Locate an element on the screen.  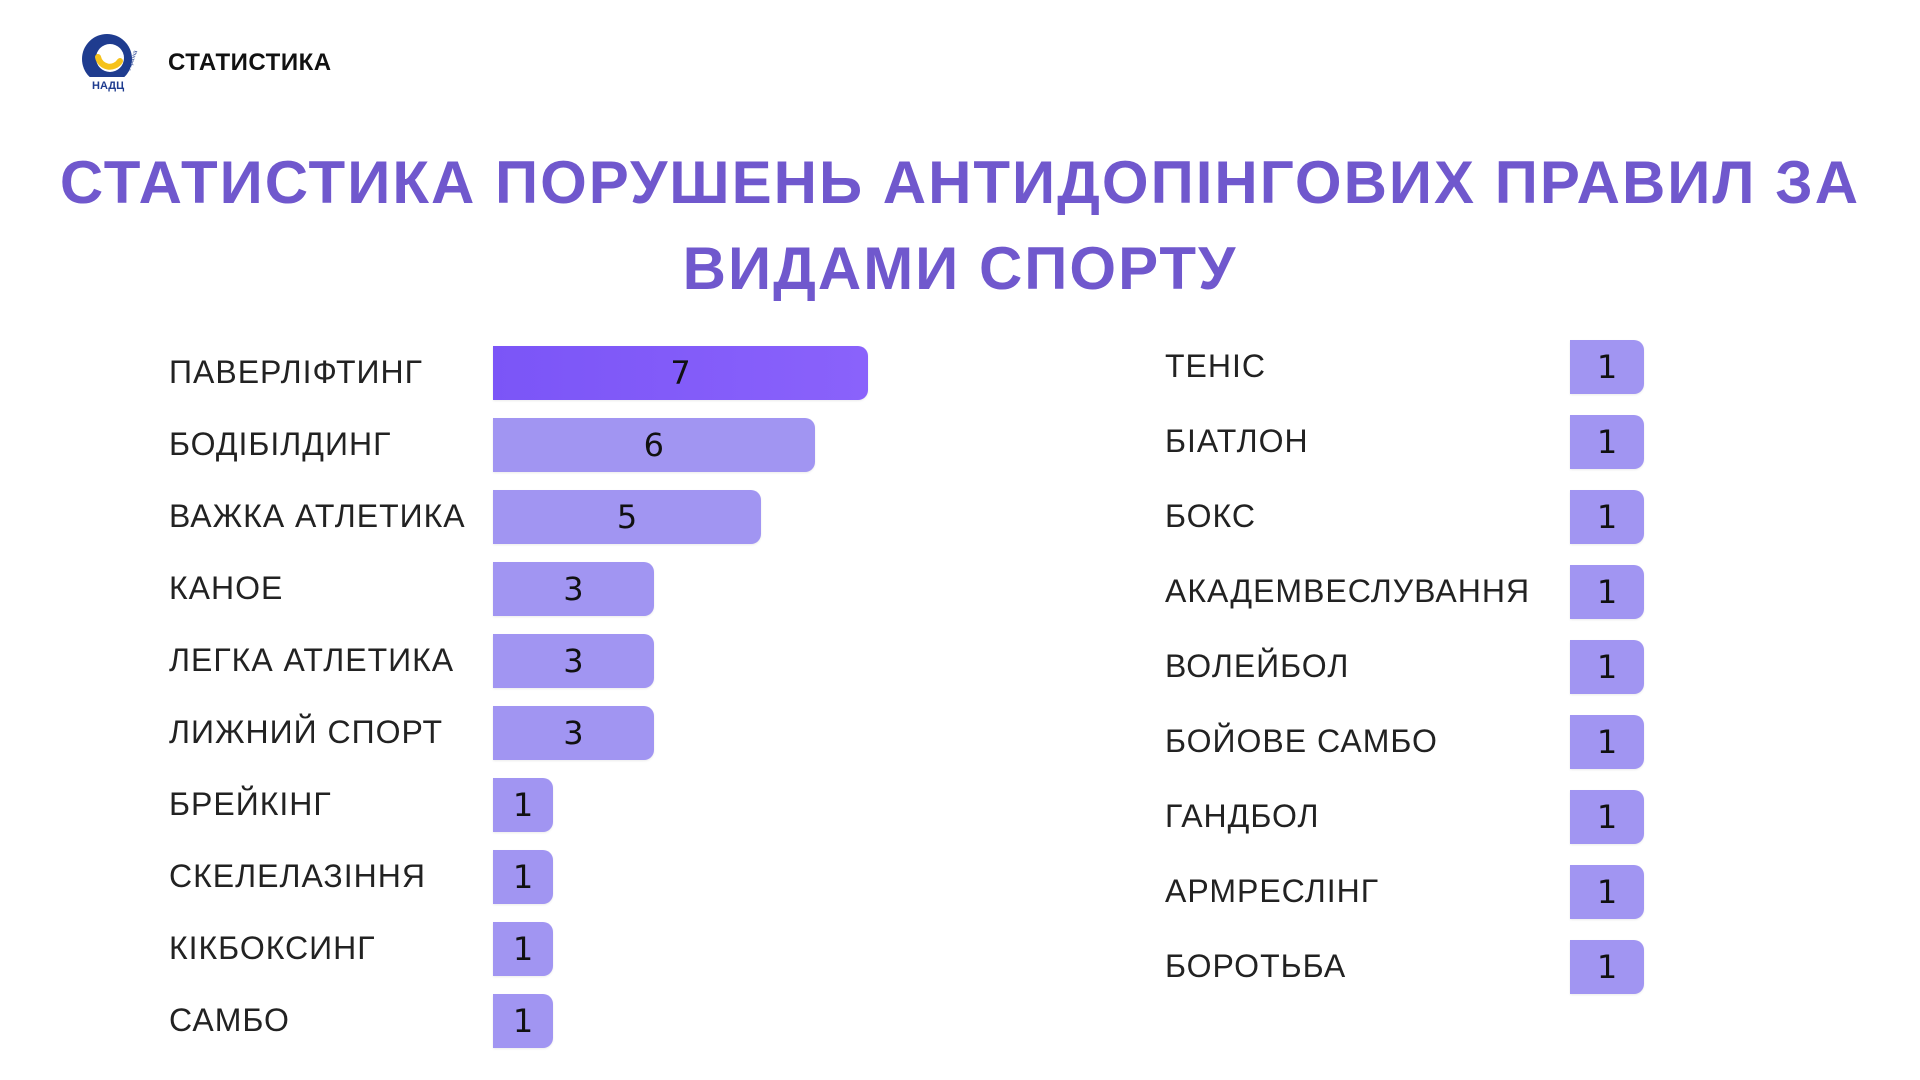
bar: 7 is located at coordinates (681, 373).